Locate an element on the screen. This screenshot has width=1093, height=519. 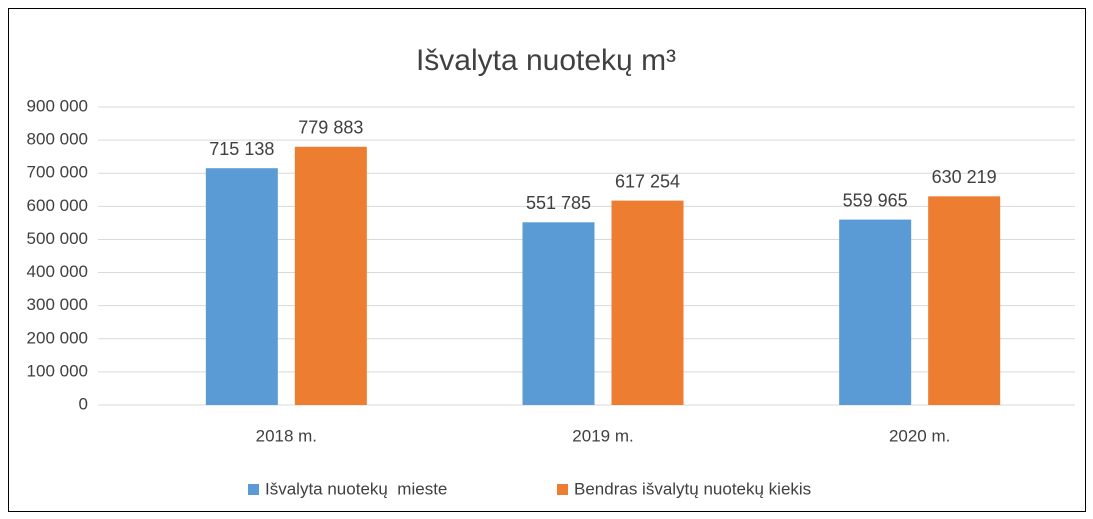
y-tick-label: 100 000 is located at coordinates (57, 370).